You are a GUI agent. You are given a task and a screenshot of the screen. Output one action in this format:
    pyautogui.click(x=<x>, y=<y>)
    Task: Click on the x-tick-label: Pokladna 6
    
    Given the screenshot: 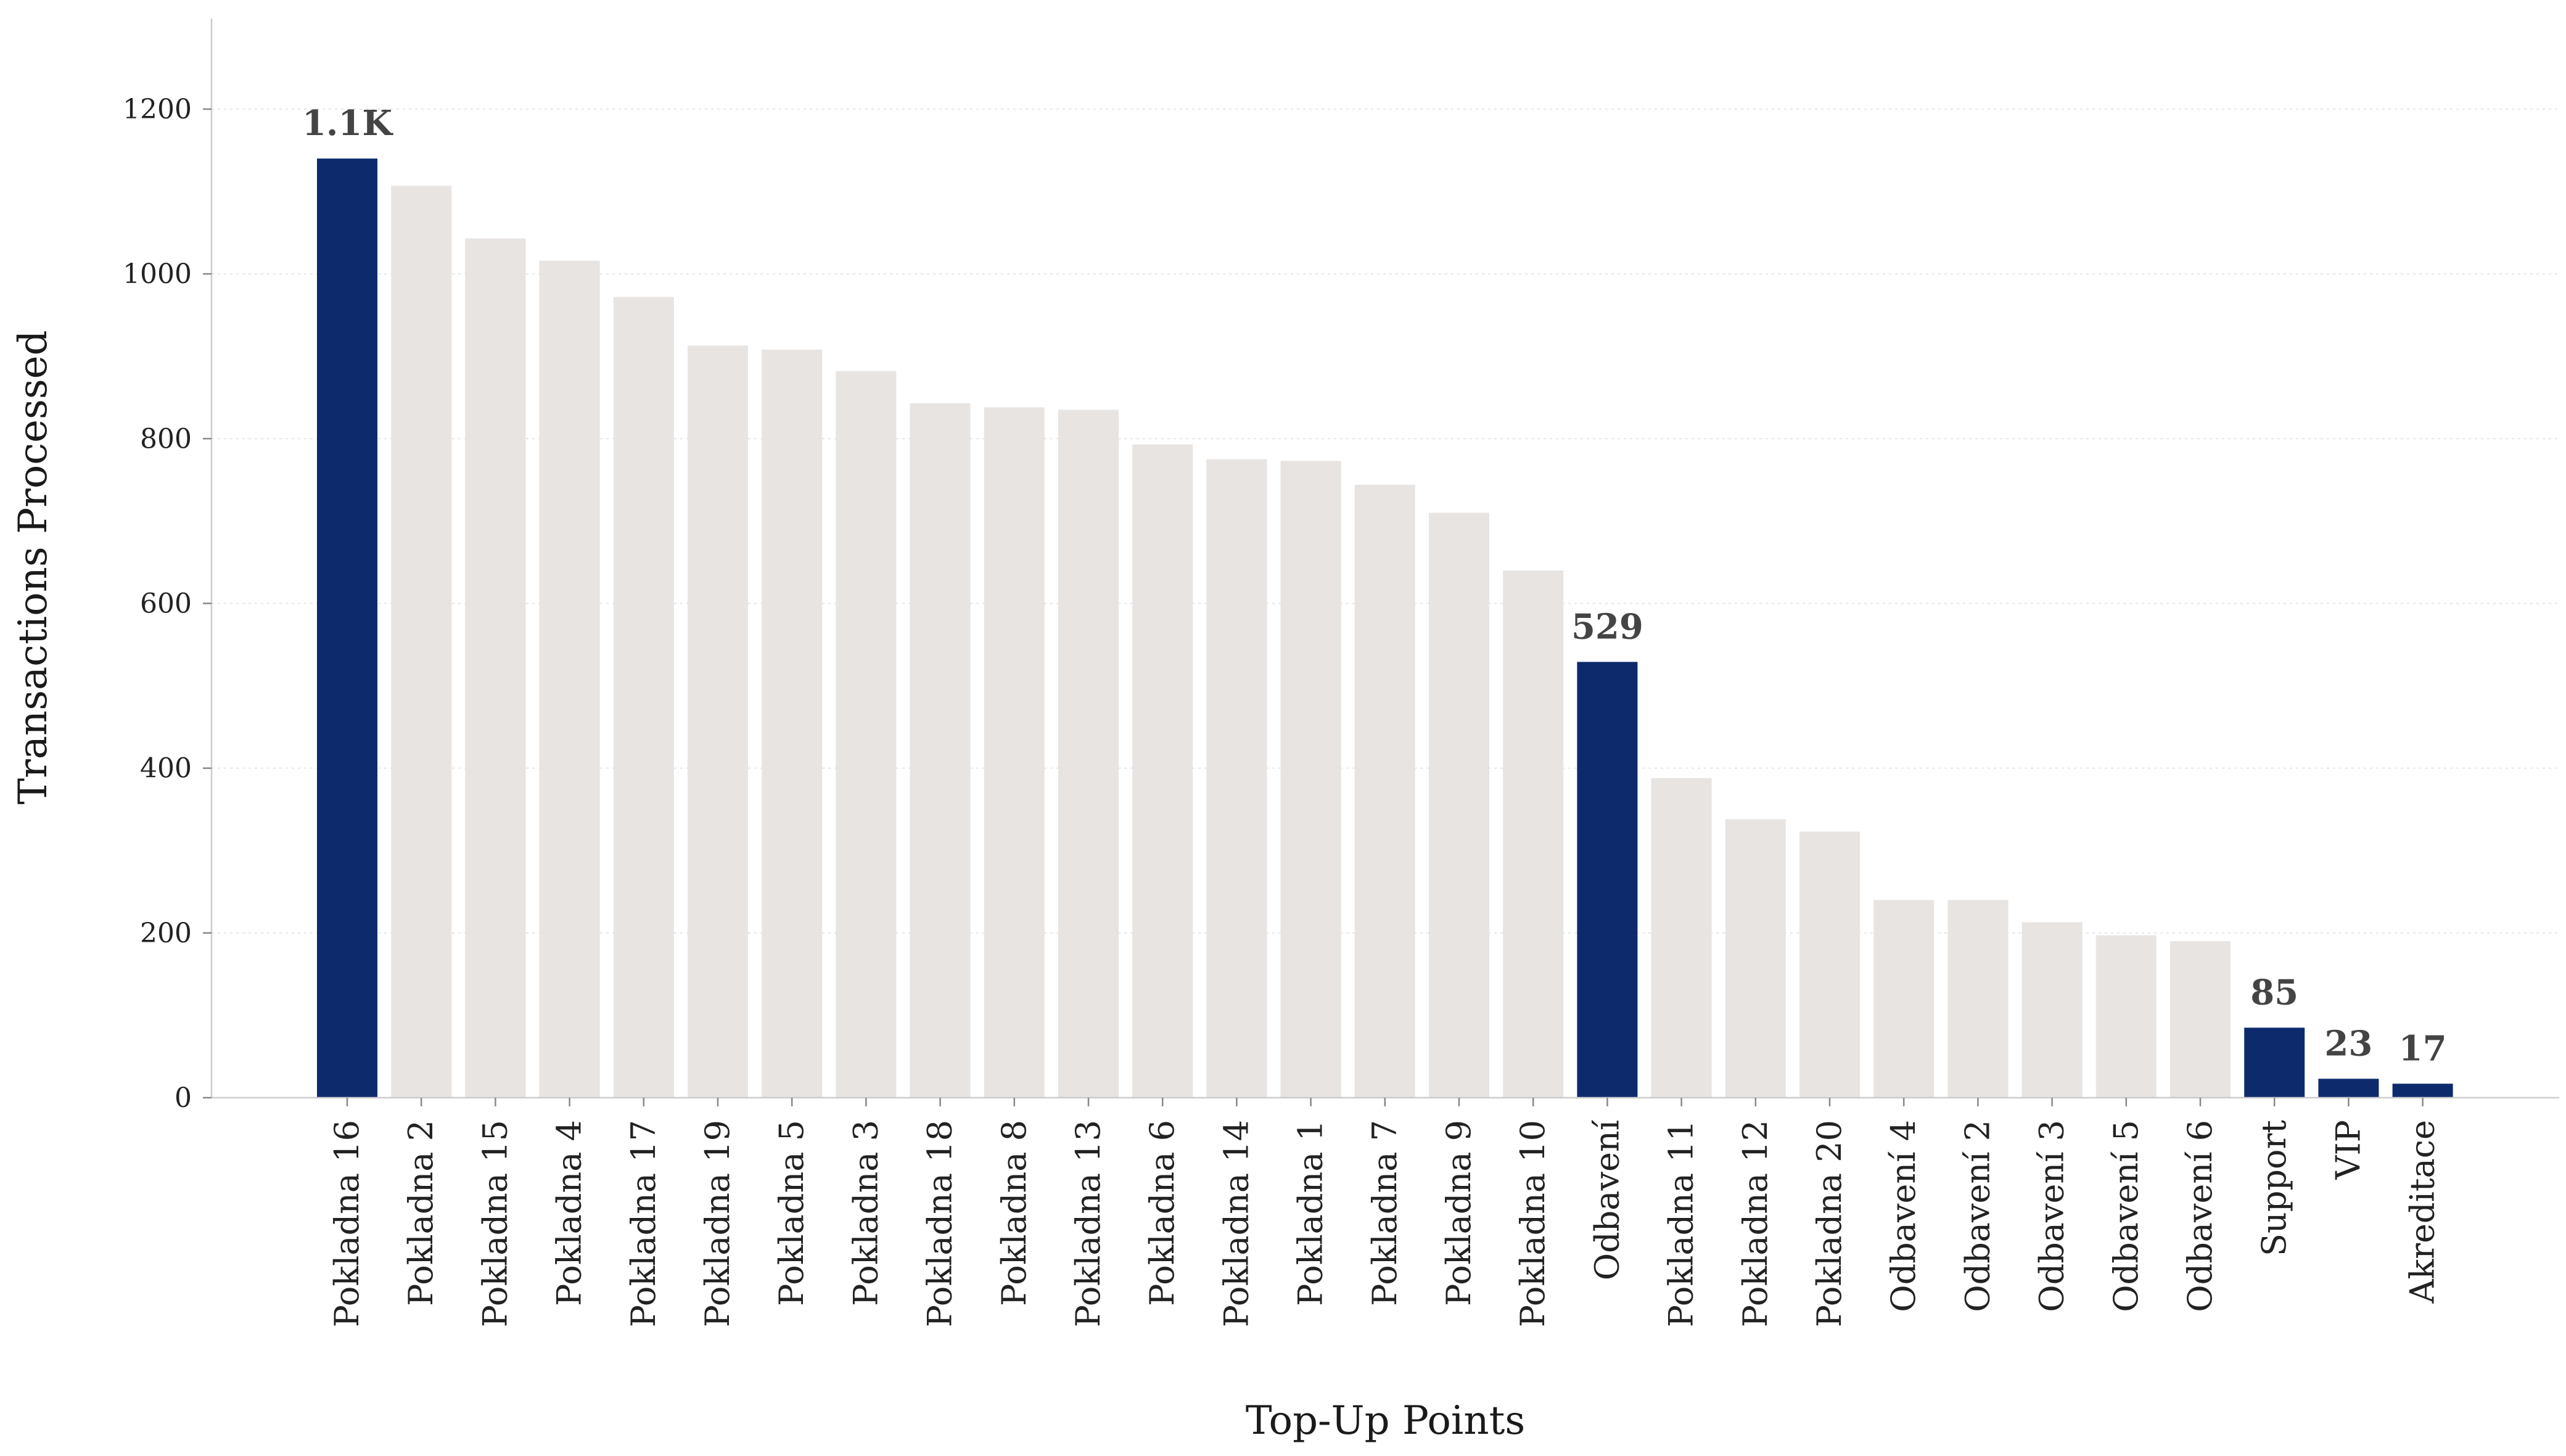 What is the action you would take?
    pyautogui.click(x=1162, y=1213)
    